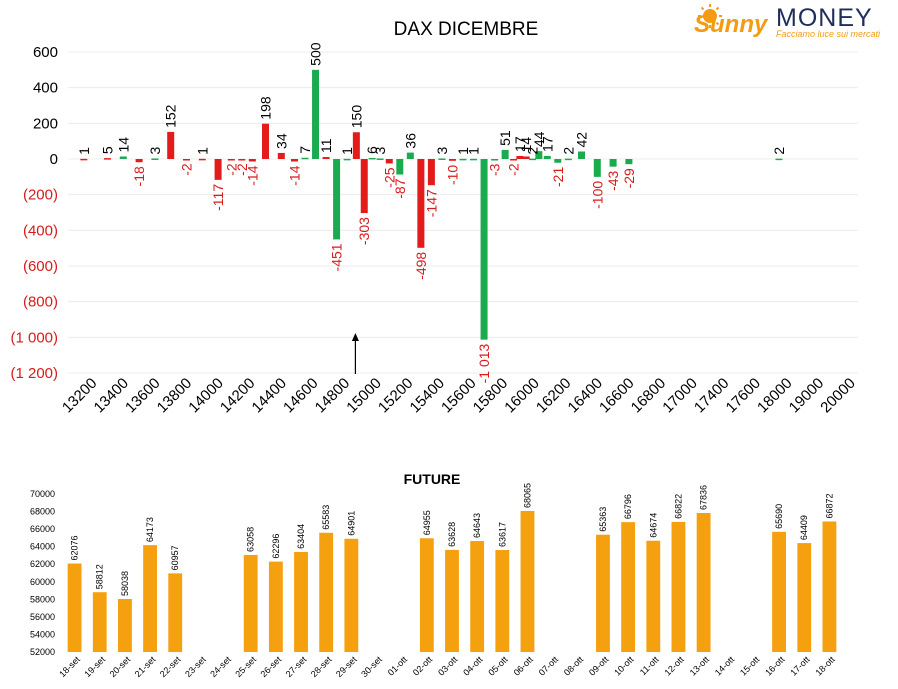  What do you see at coordinates (432, 479) in the screenshot?
I see `future-chart-title: FUTURE` at bounding box center [432, 479].